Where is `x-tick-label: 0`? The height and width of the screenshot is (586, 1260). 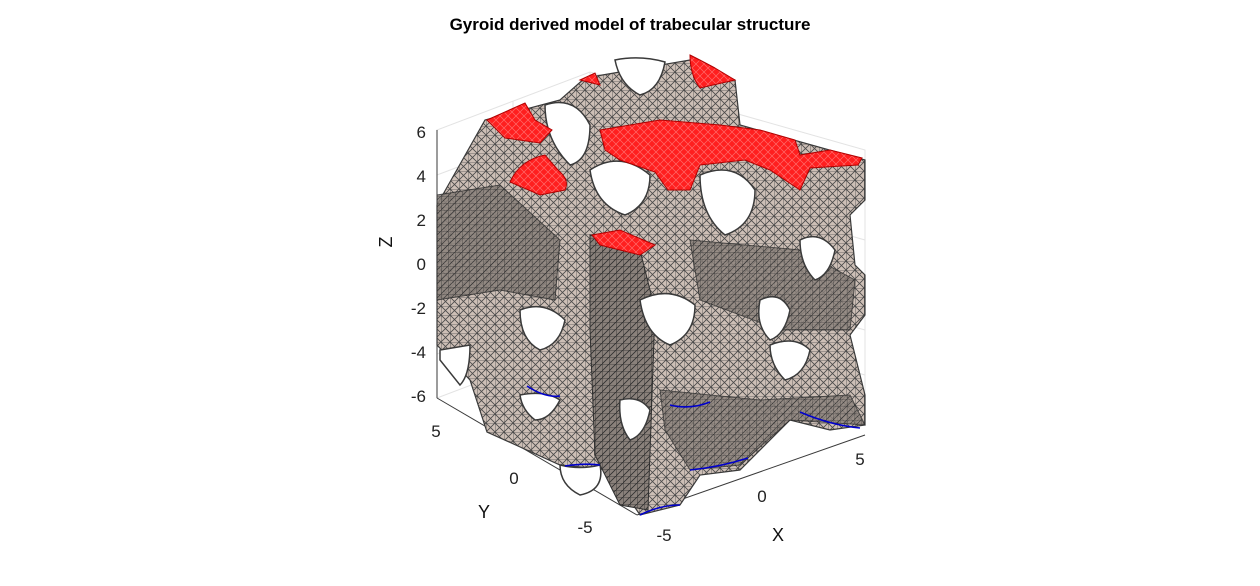
x-tick-label: 0 is located at coordinates (761, 496).